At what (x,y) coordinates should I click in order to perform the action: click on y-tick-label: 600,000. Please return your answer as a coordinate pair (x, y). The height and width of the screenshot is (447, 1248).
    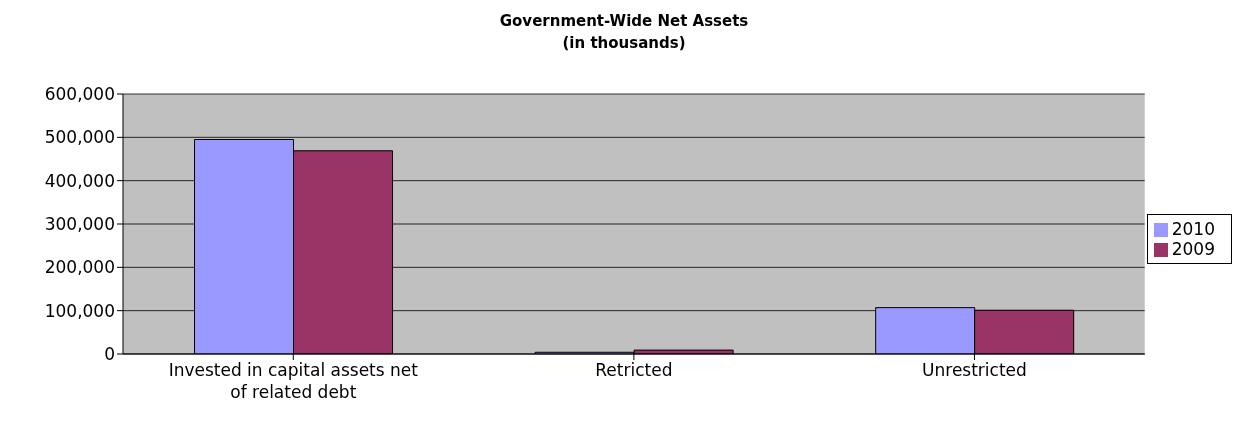
    Looking at the image, I should click on (79, 94).